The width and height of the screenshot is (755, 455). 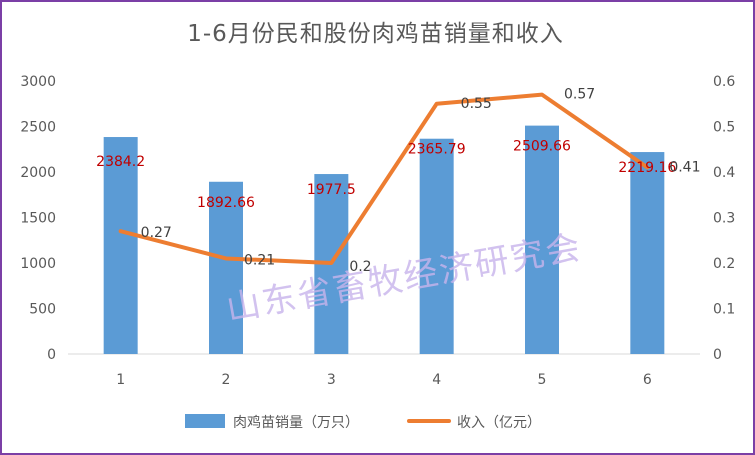 What do you see at coordinates (724, 264) in the screenshot?
I see `right-tick-label: 0.2` at bounding box center [724, 264].